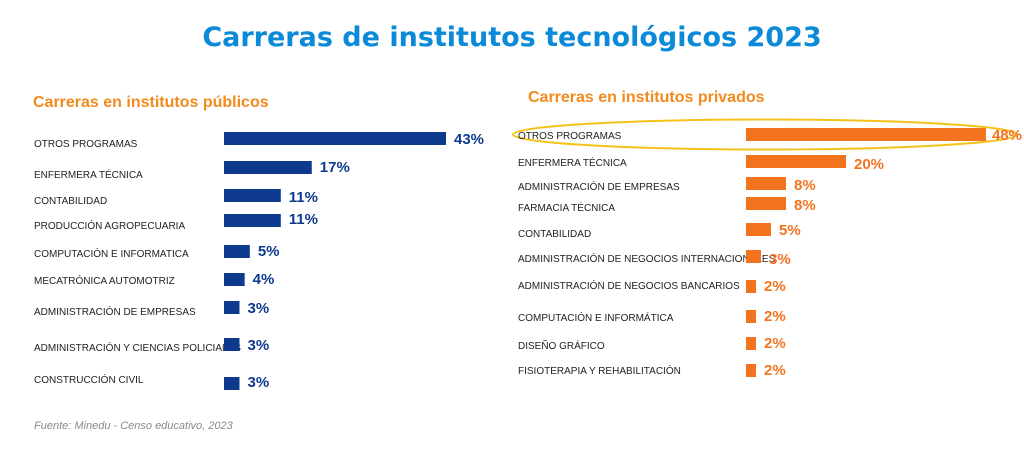 This screenshot has width=1024, height=462. I want to click on private-category-label-diseno-grafico: DISEÑO GRÁFICO, so click(561, 345).